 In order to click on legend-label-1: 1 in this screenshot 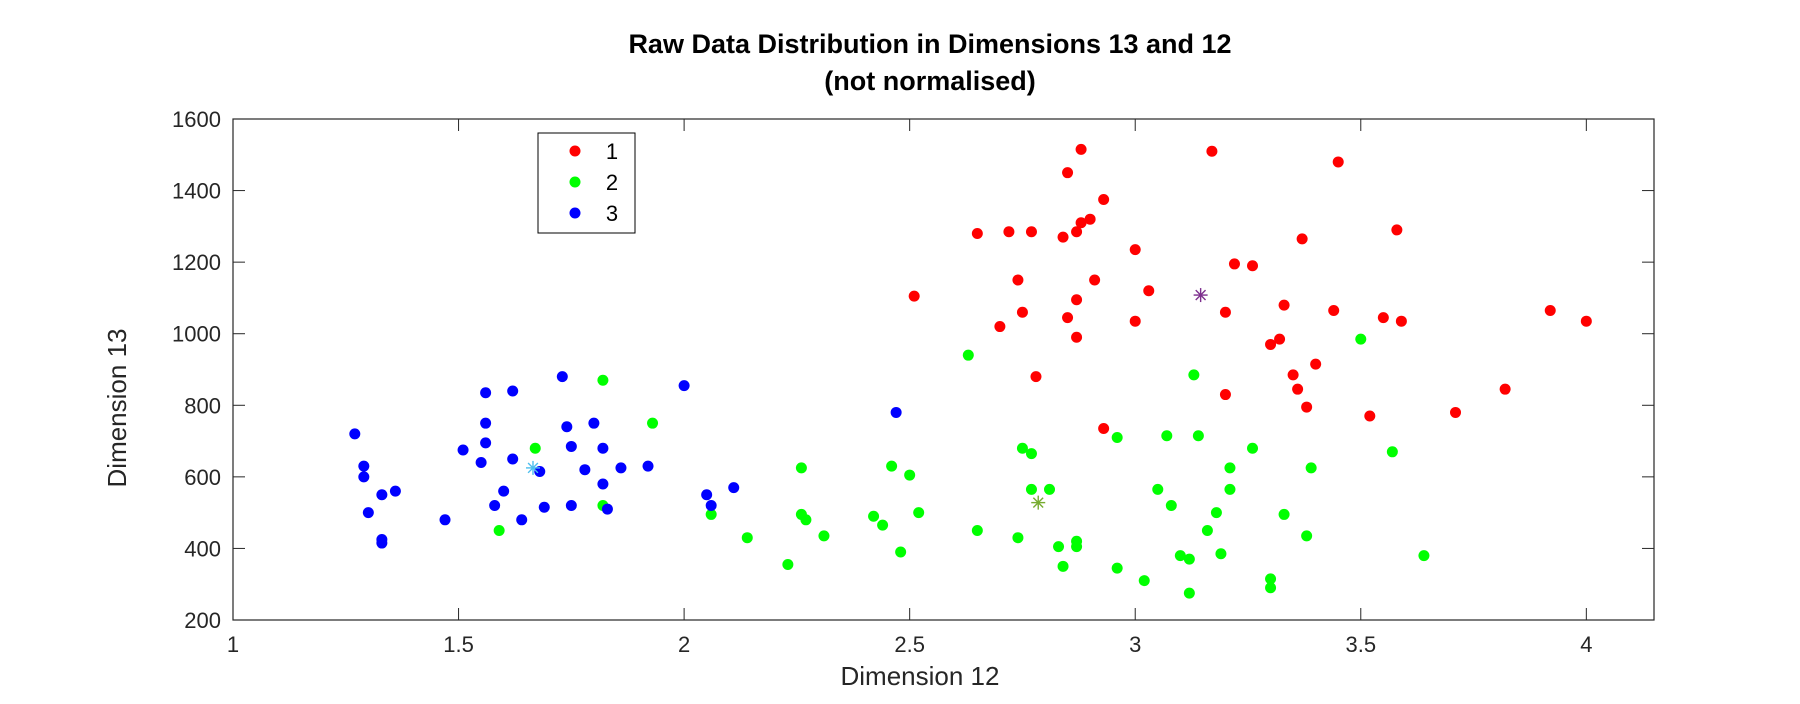, I will do `click(612, 151)`.